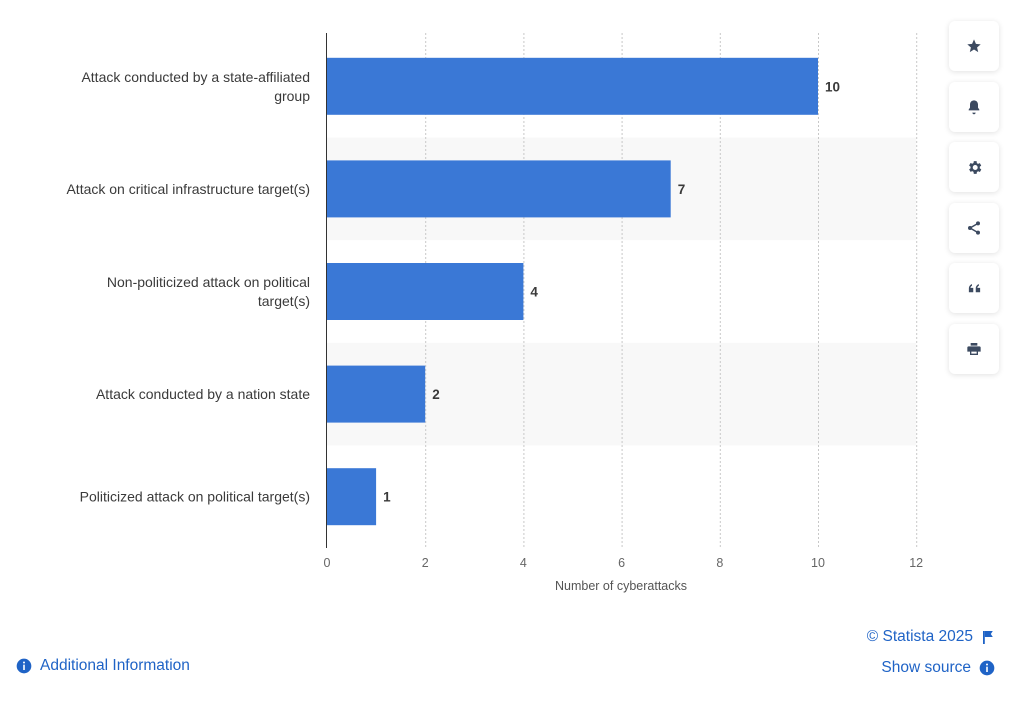 This screenshot has height=715, width=1024. Describe the element at coordinates (682, 189) in the screenshot. I see `value-label: 7` at that location.